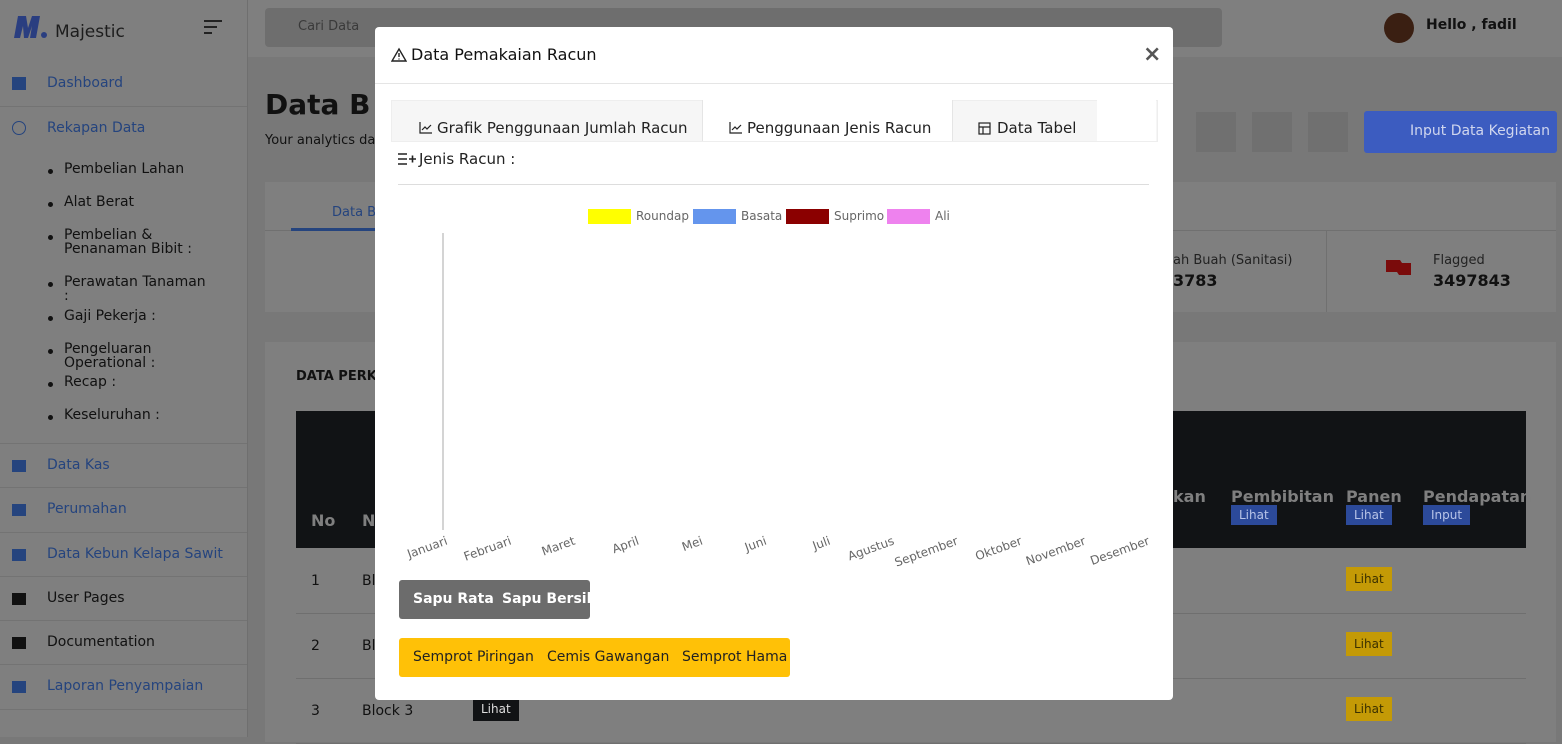 This screenshot has height=744, width=1562. Describe the element at coordinates (336, 229) in the screenshot. I see `tab-indicator` at that location.